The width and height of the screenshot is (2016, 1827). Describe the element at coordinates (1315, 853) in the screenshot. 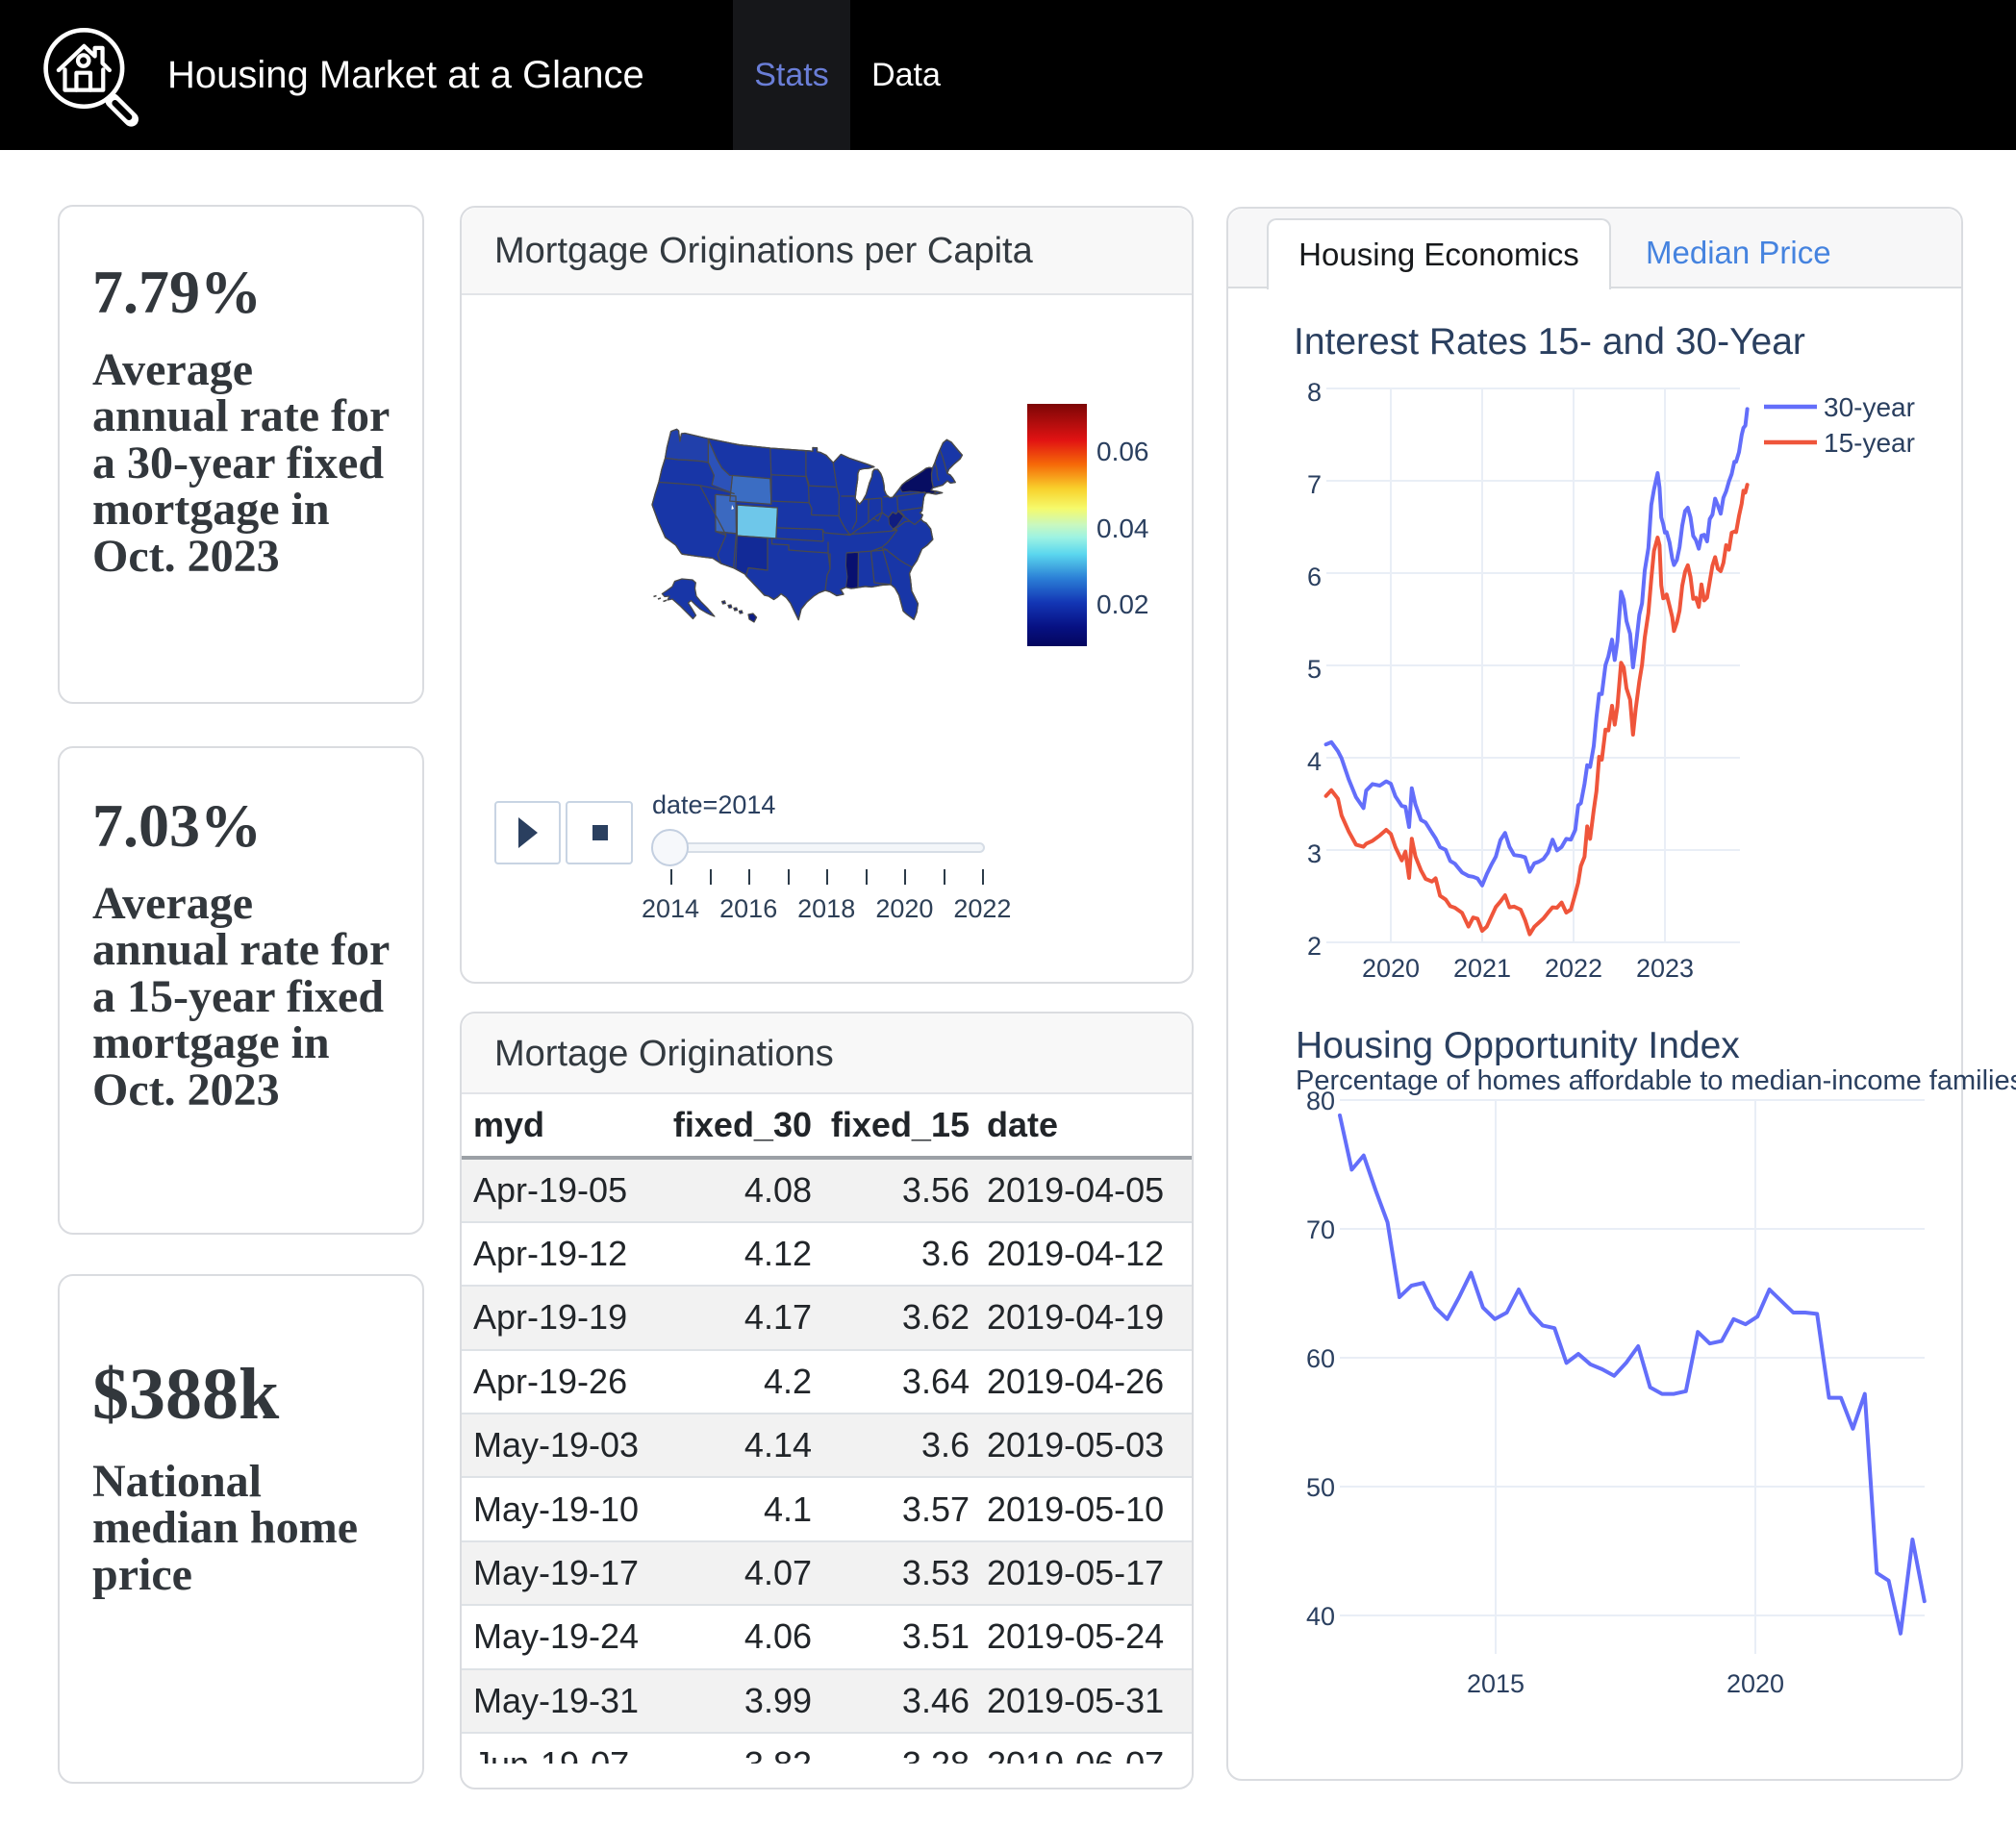

I see `svg-text: 3` at that location.